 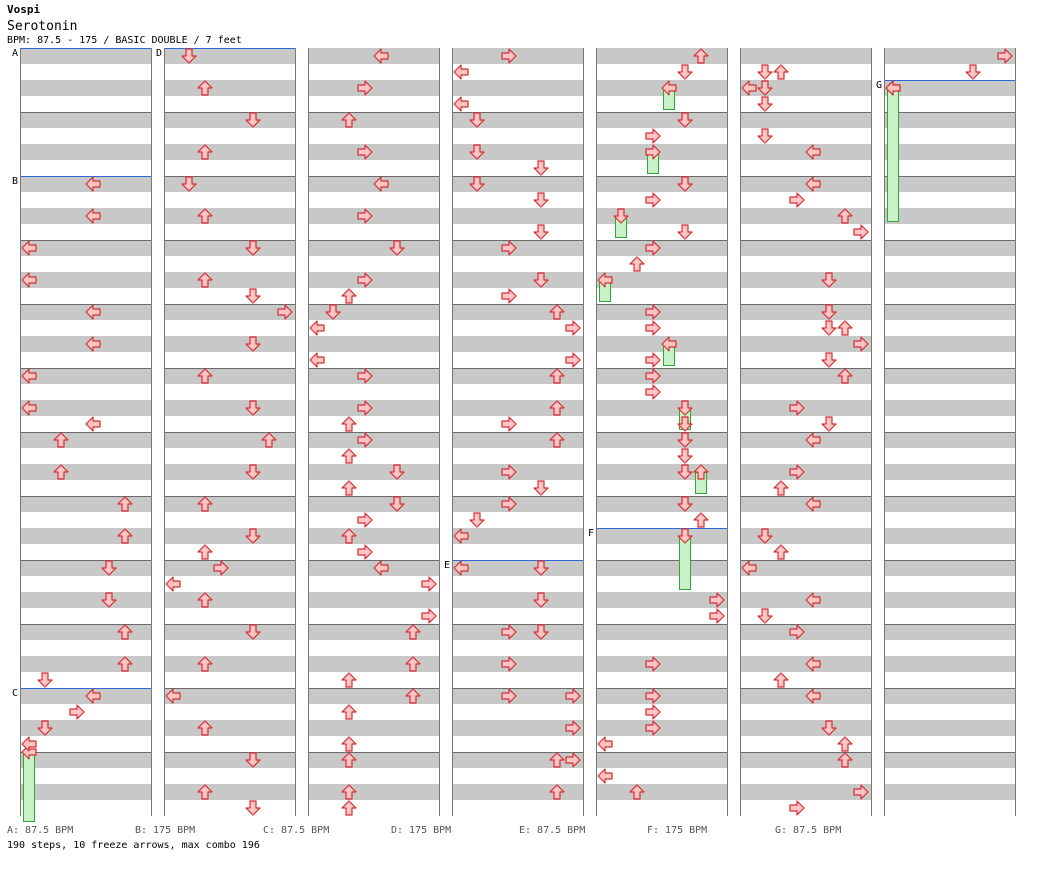 What do you see at coordinates (15, 181) in the screenshot?
I see `bpm-marker-b: B` at bounding box center [15, 181].